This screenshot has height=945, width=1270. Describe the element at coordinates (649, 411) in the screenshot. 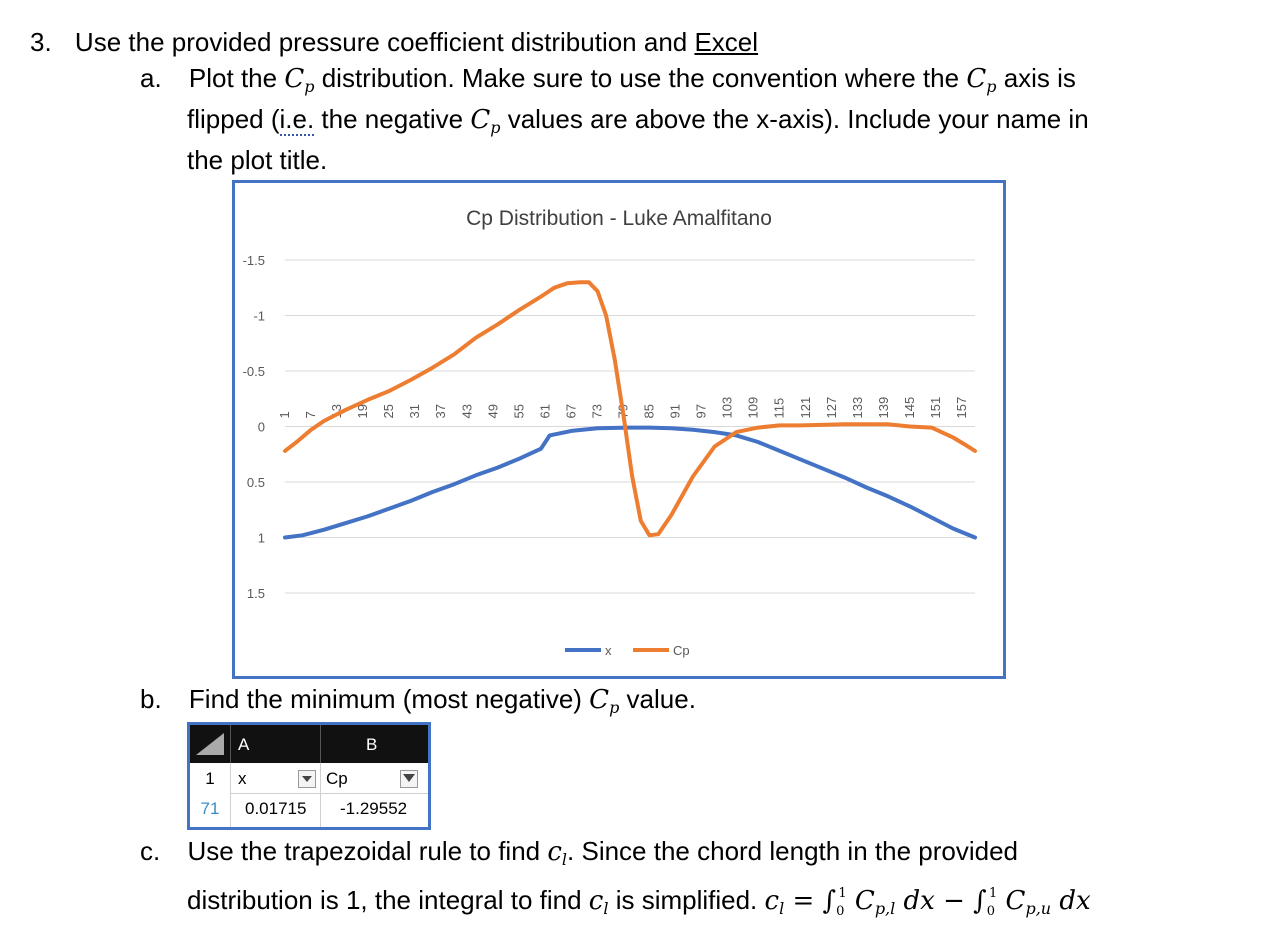

I see `x-tick-label: 85` at that location.